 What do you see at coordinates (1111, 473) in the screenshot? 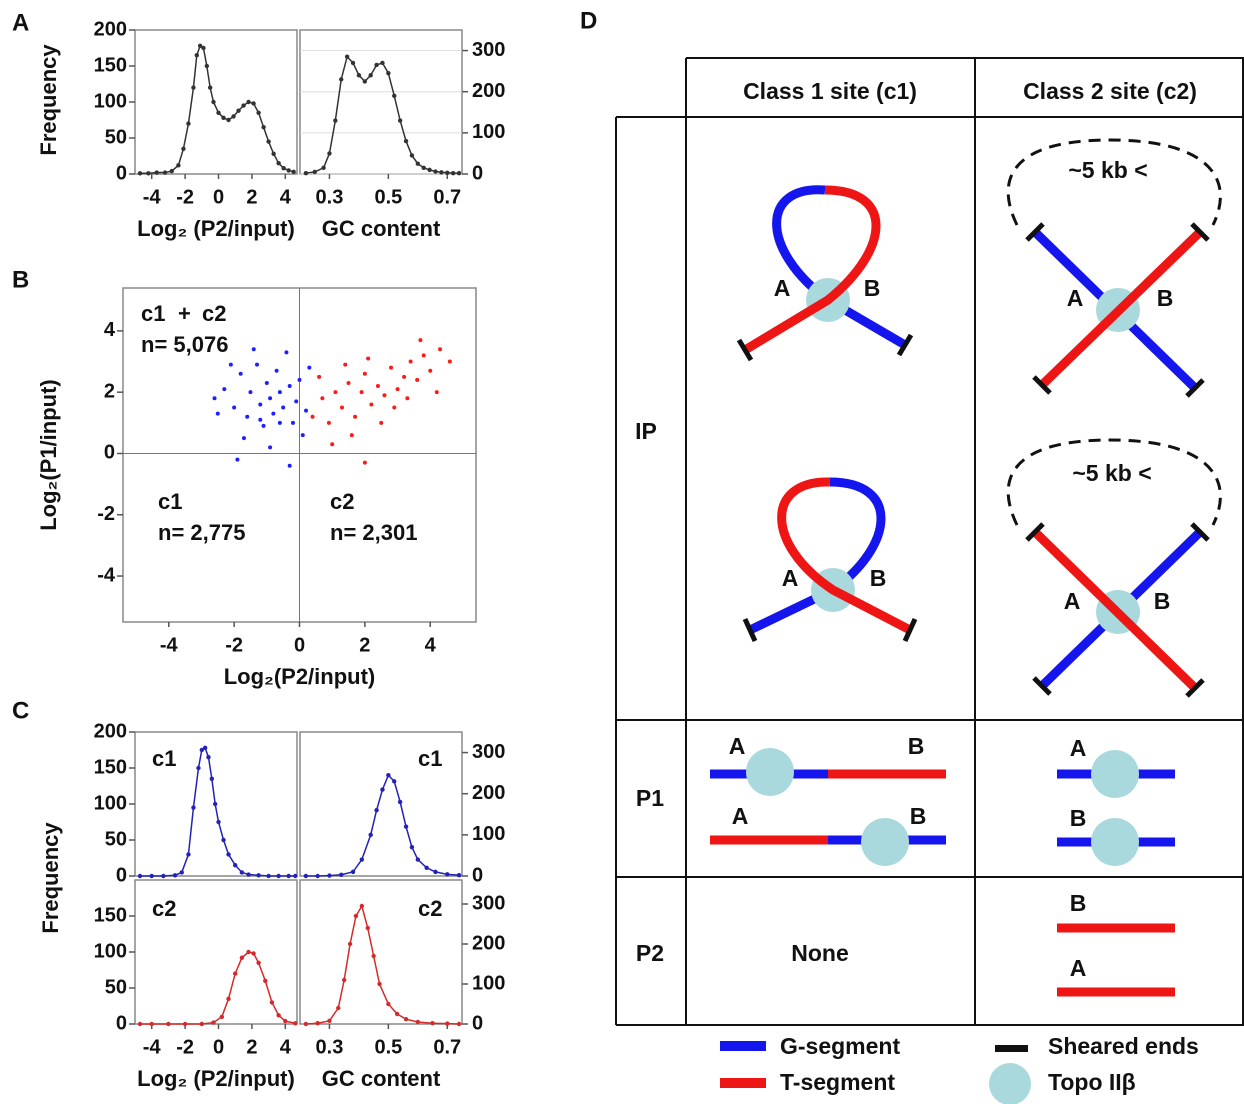
I see `loop-label: ~5 kb <` at bounding box center [1111, 473].